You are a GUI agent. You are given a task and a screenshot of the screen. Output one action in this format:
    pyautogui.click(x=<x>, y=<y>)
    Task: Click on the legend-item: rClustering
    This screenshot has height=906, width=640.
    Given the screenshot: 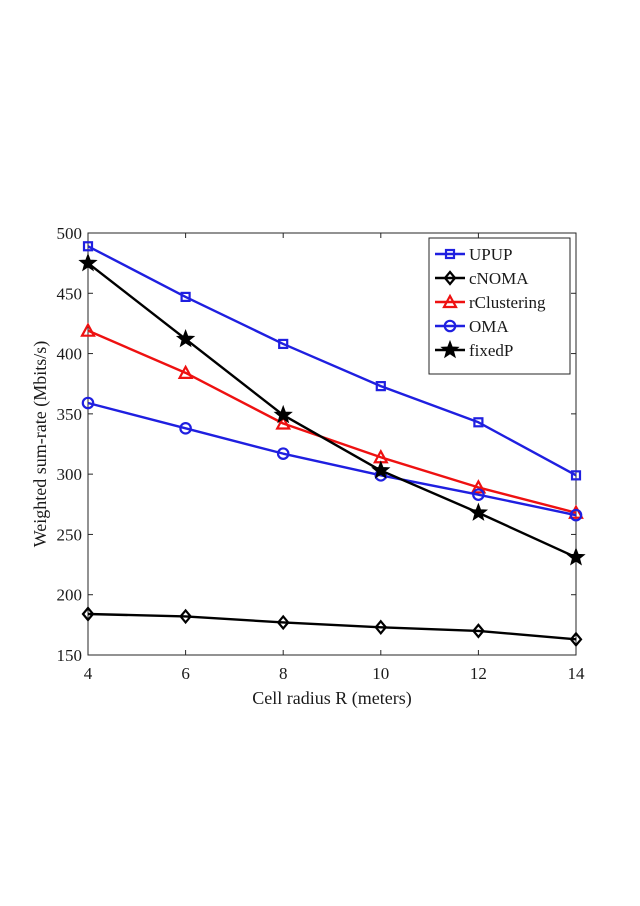 What is the action you would take?
    pyautogui.click(x=490, y=302)
    